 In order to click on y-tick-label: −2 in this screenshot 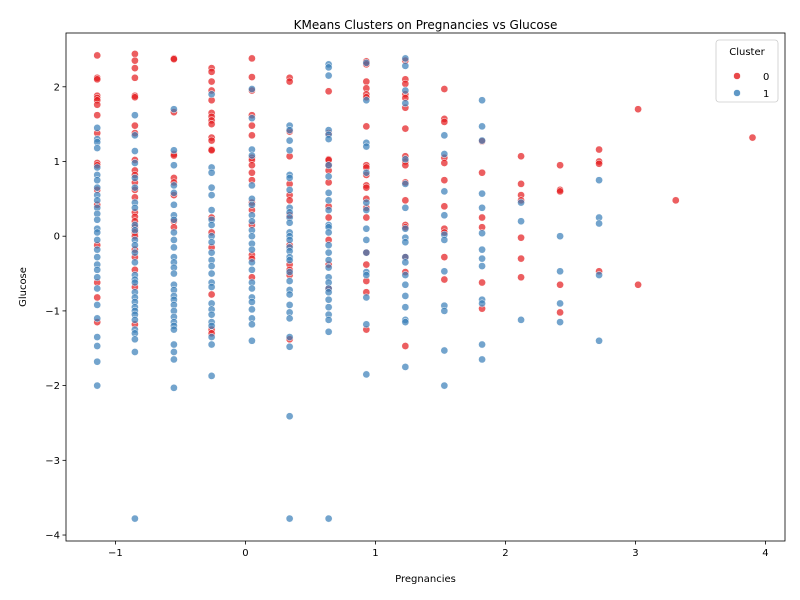, I will do `click(52, 386)`.